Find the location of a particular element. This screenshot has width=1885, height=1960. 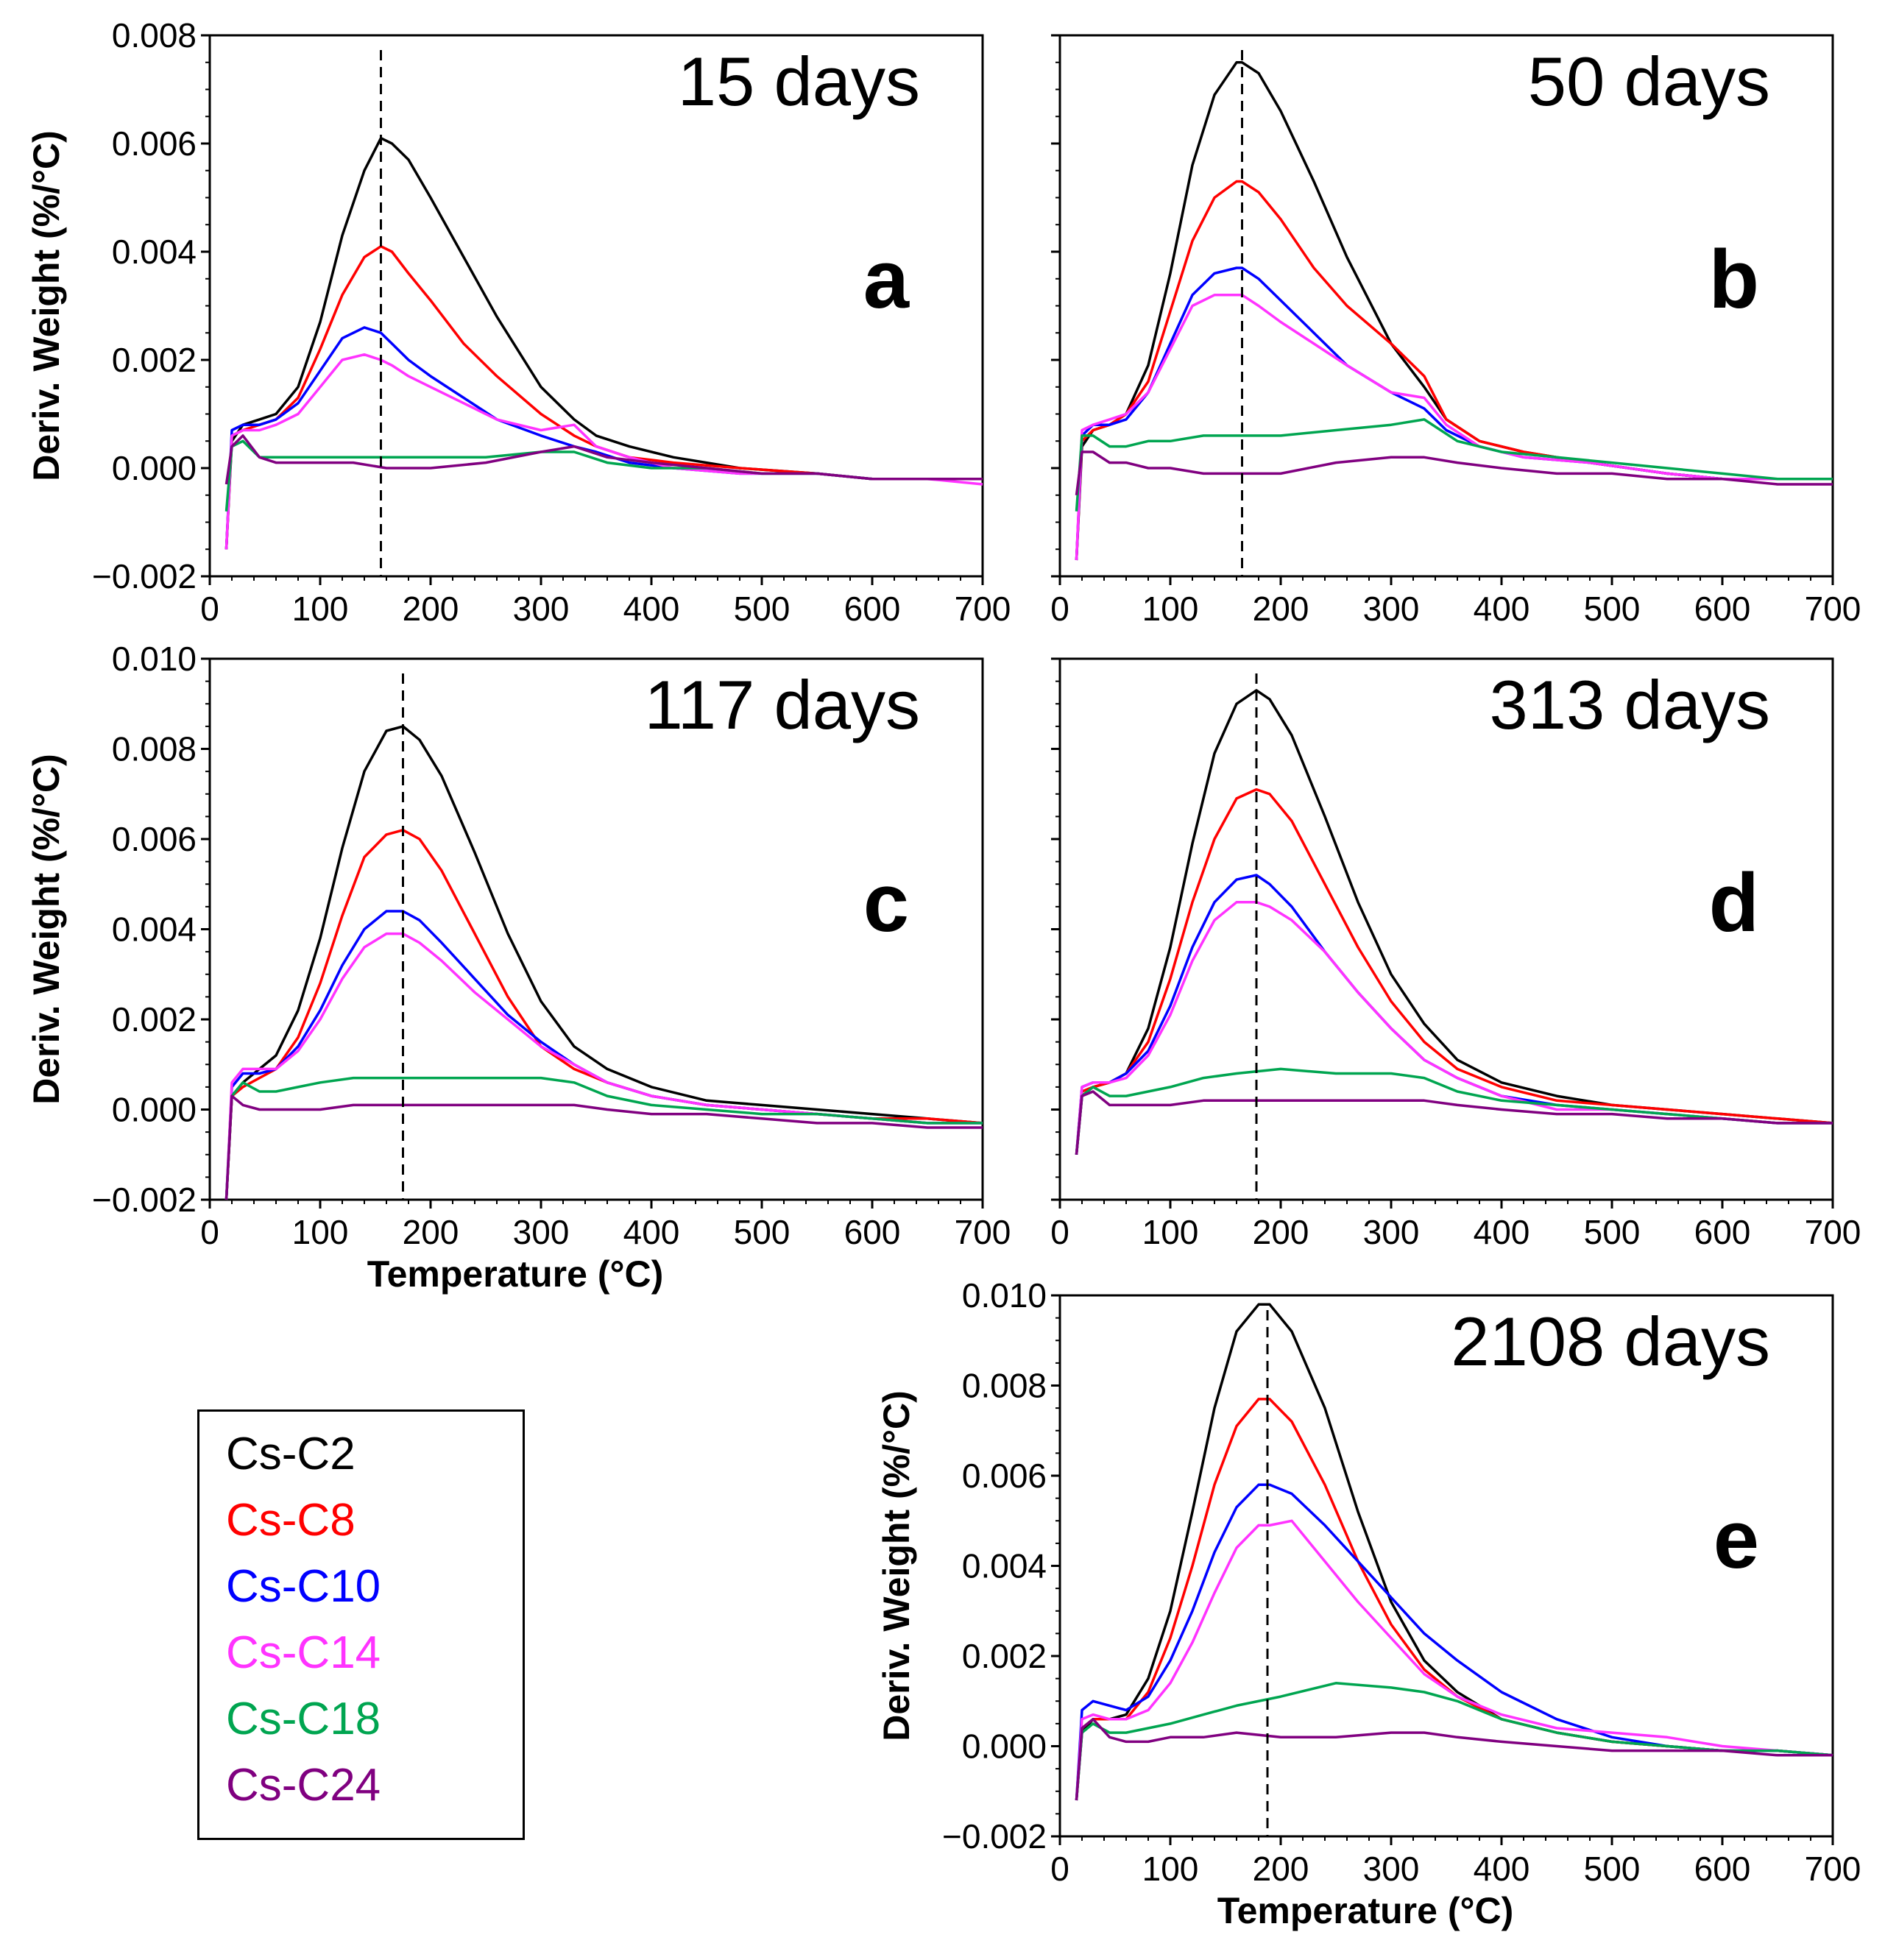

panel-d: 0 100 200 300 400 500 600 700 313 days d is located at coordinates (1455, 954).